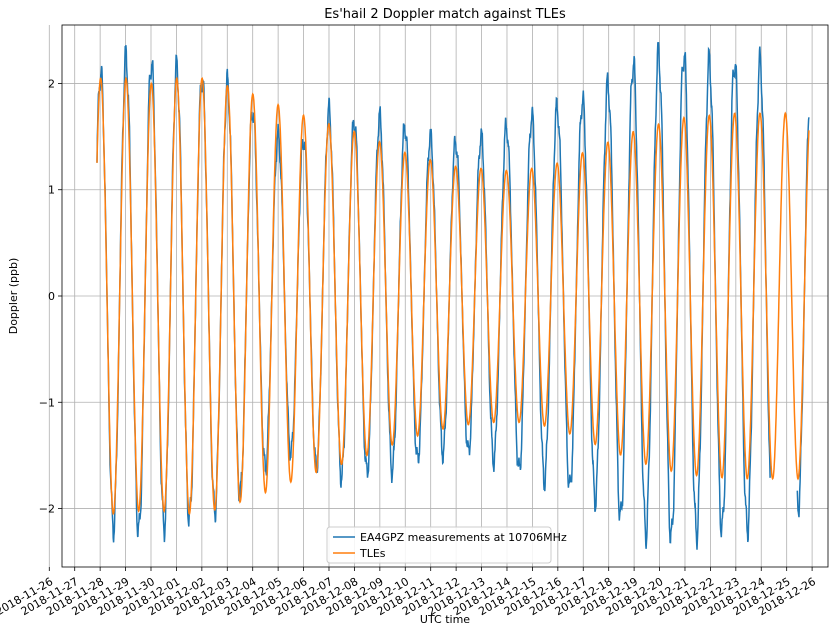 The width and height of the screenshot is (838, 632). I want to click on chart-title: Es'hail 2 Doppler match against TLEs, so click(445, 14).